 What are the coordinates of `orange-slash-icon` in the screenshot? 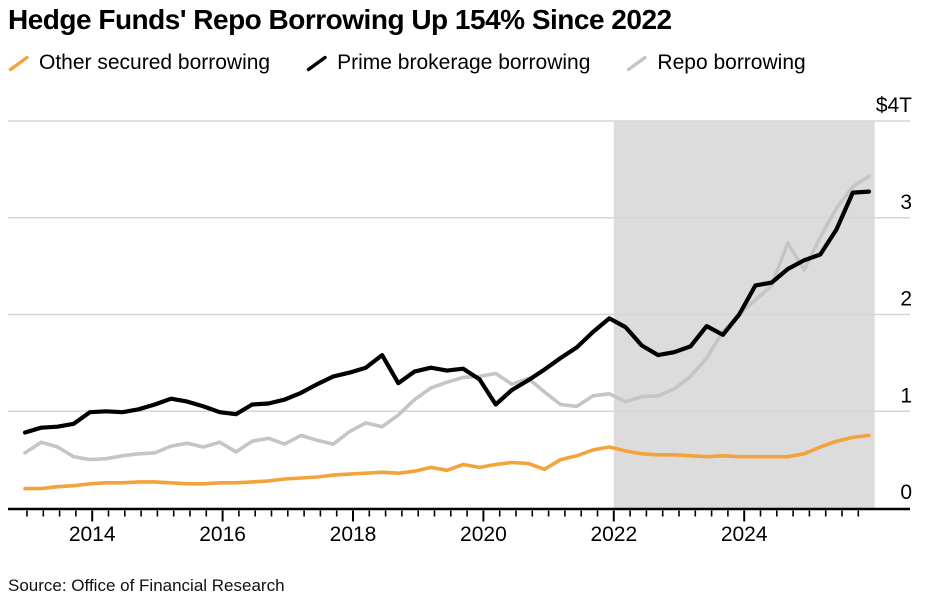 It's located at (18, 63).